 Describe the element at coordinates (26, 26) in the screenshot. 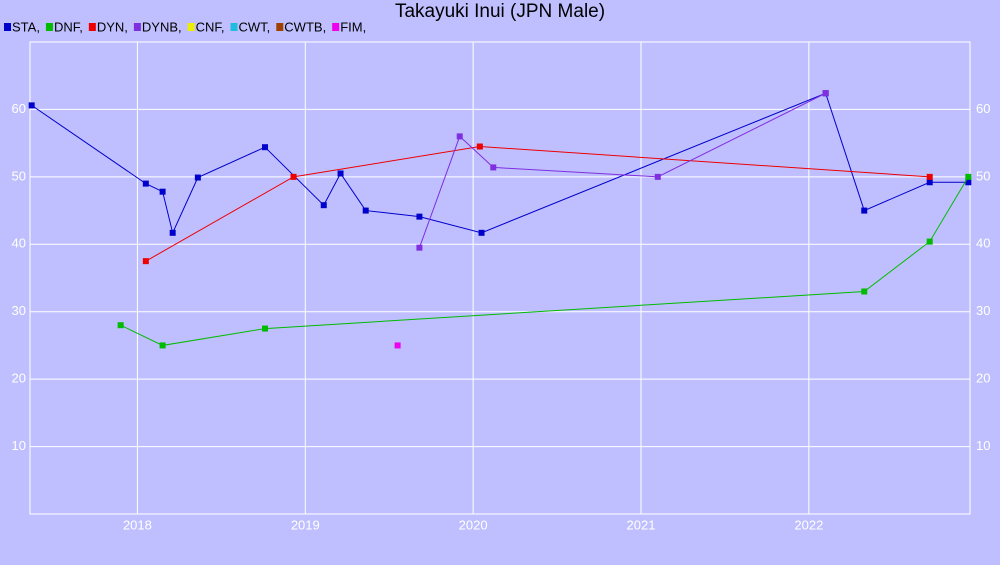

I see `legend-label: STA,` at that location.